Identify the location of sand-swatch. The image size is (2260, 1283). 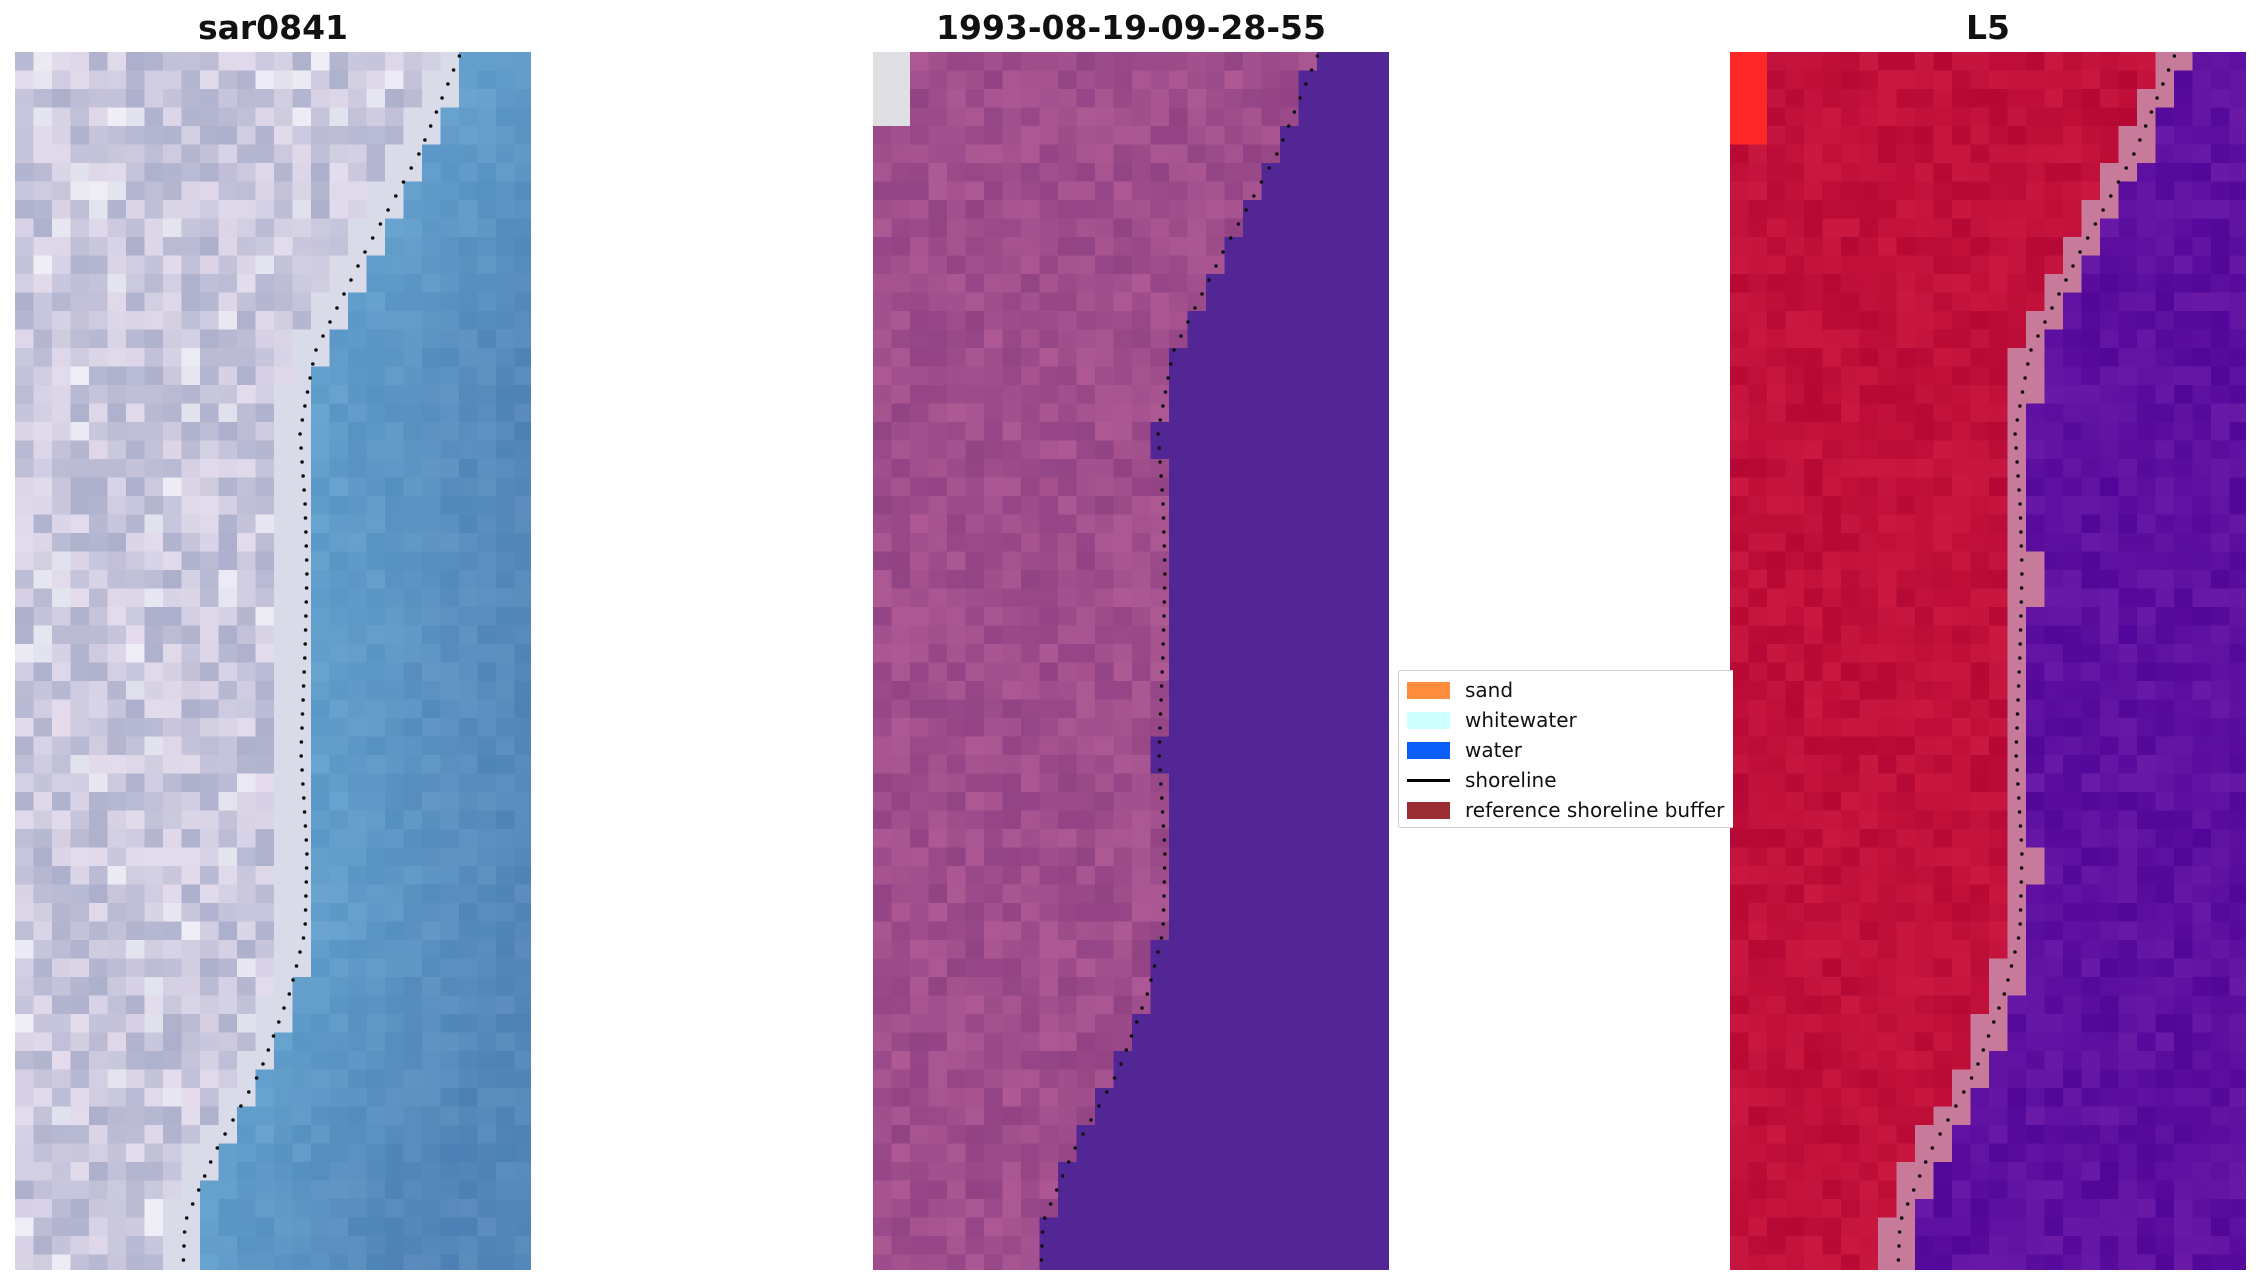
(1428, 690).